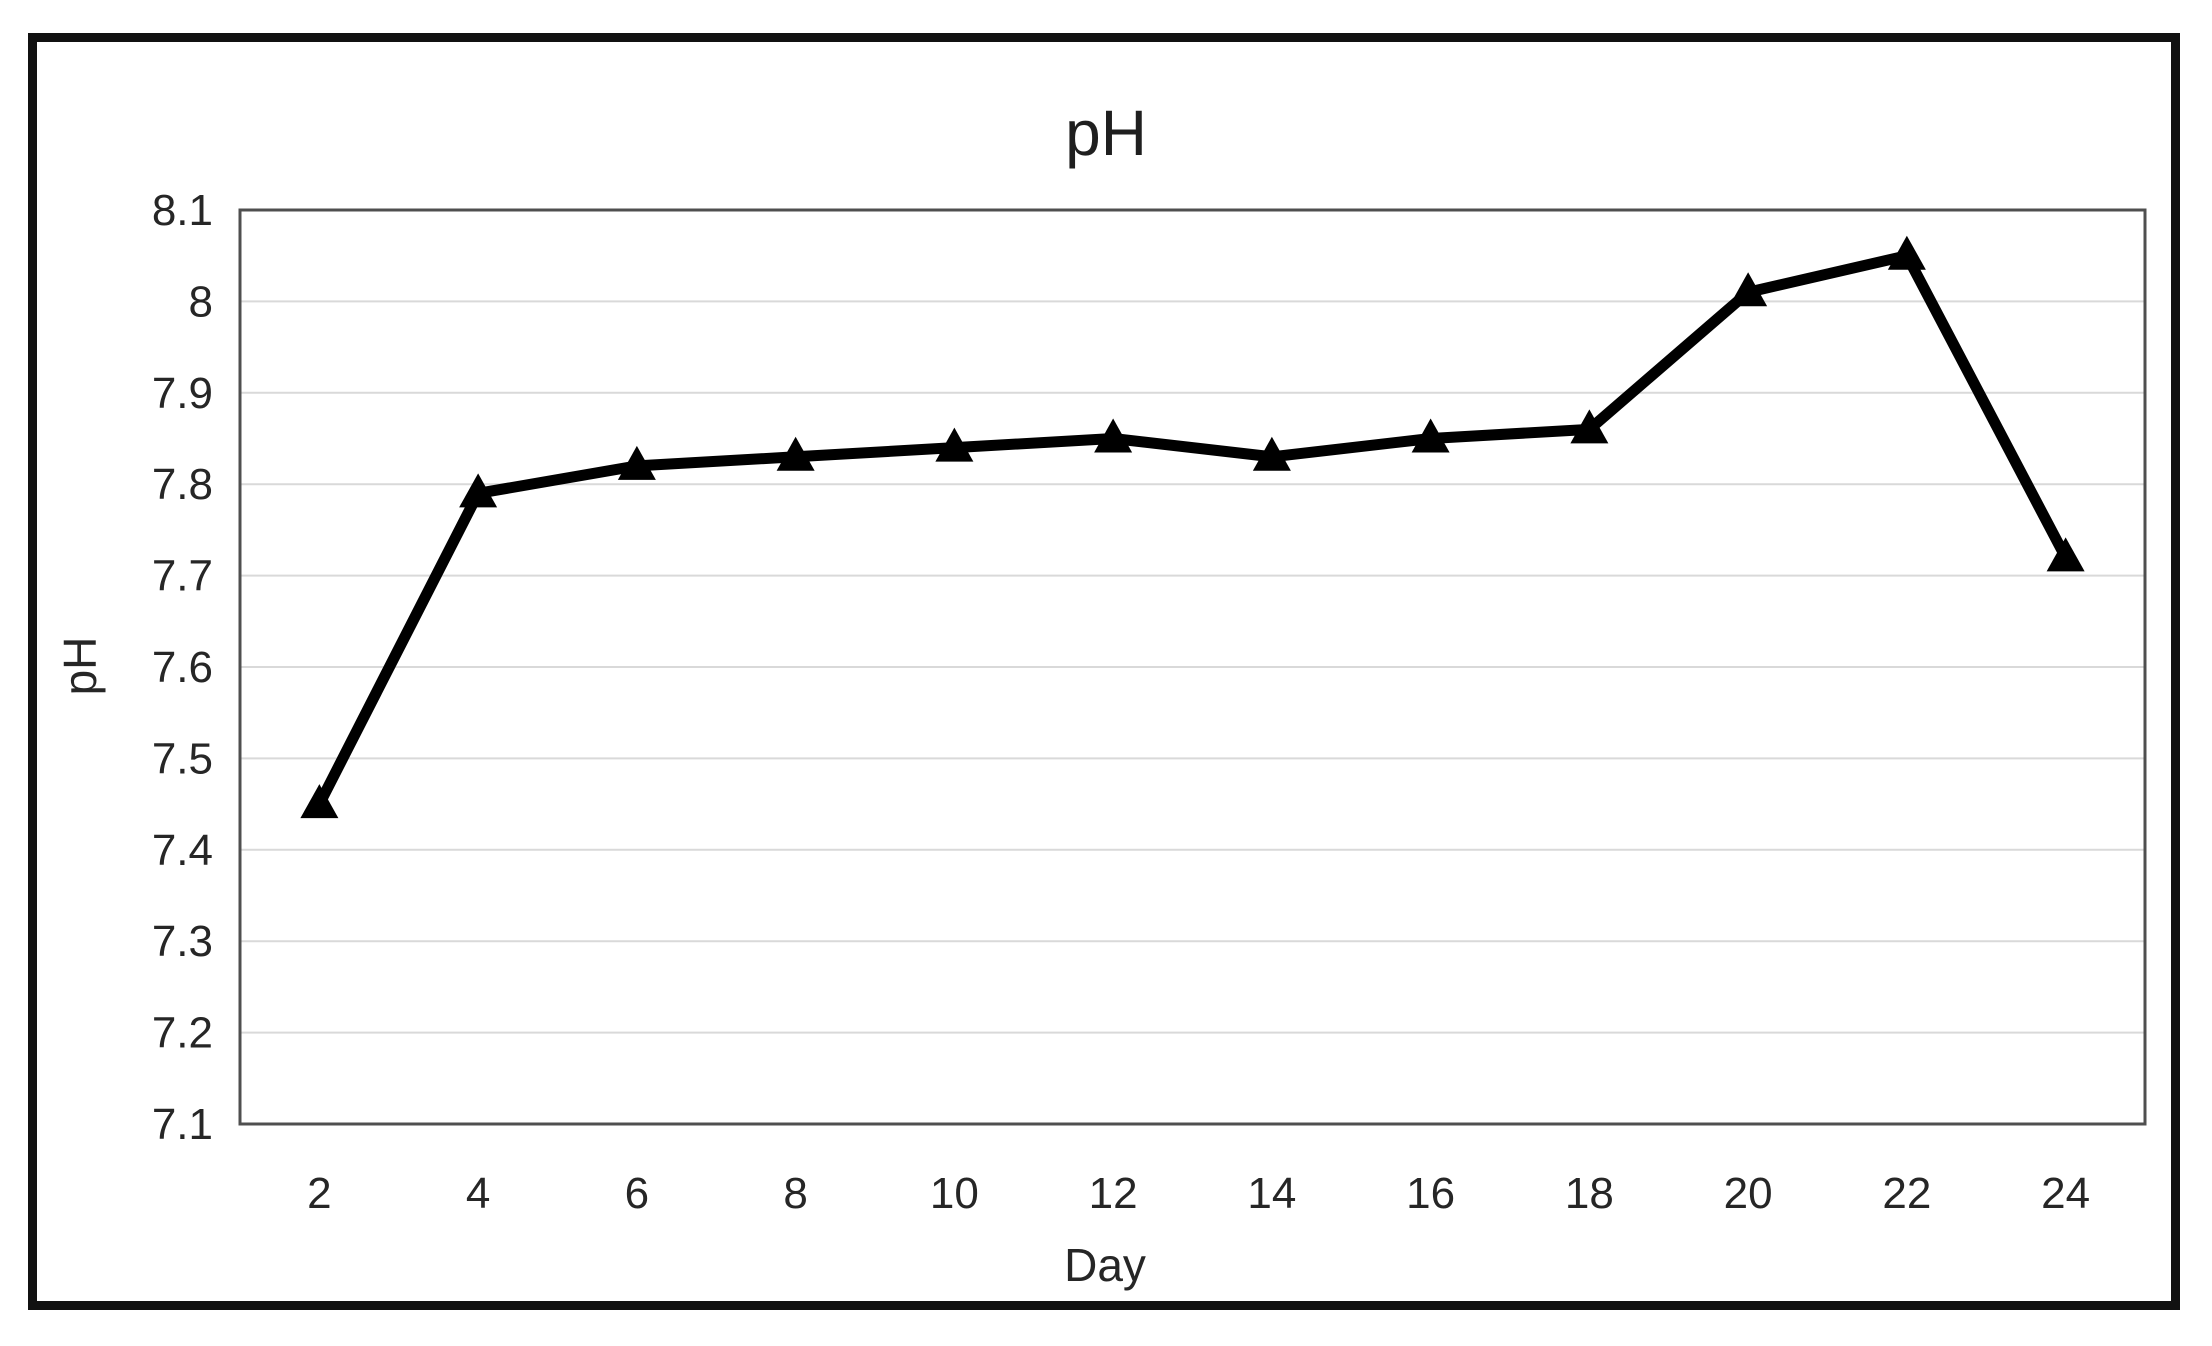 This screenshot has height=1346, width=2212. What do you see at coordinates (795, 1193) in the screenshot?
I see `x-tick-label: 8` at bounding box center [795, 1193].